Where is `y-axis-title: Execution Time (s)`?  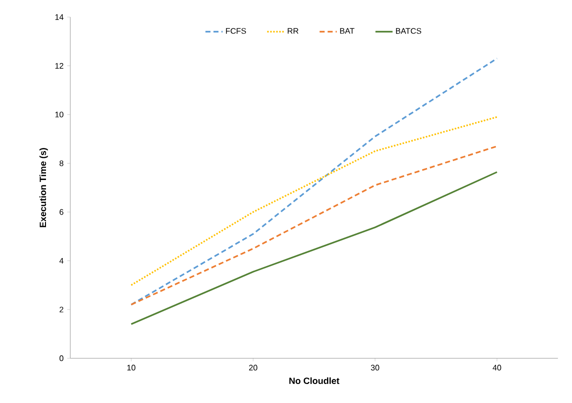 y-axis-title: Execution Time (s) is located at coordinates (43, 187).